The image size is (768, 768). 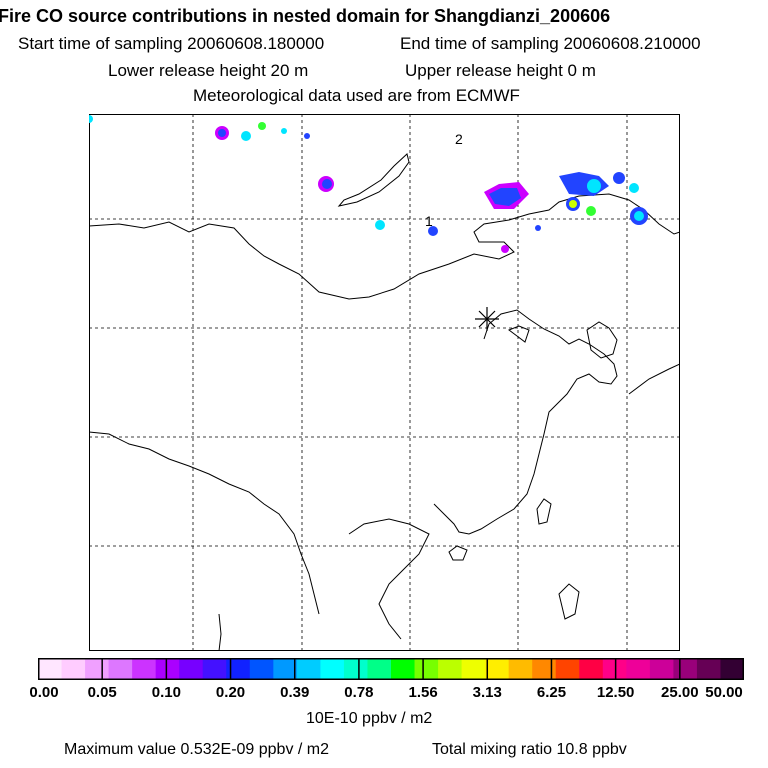 What do you see at coordinates (389, 579) in the screenshot?
I see `indochina-coast` at bounding box center [389, 579].